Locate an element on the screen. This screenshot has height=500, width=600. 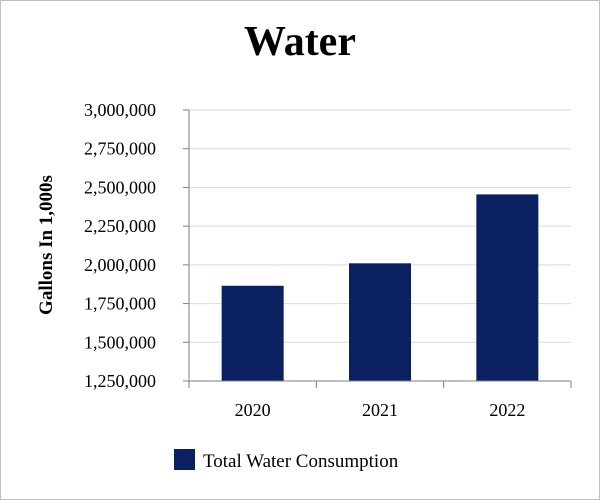
x-tick-label: 2022 is located at coordinates (507, 410).